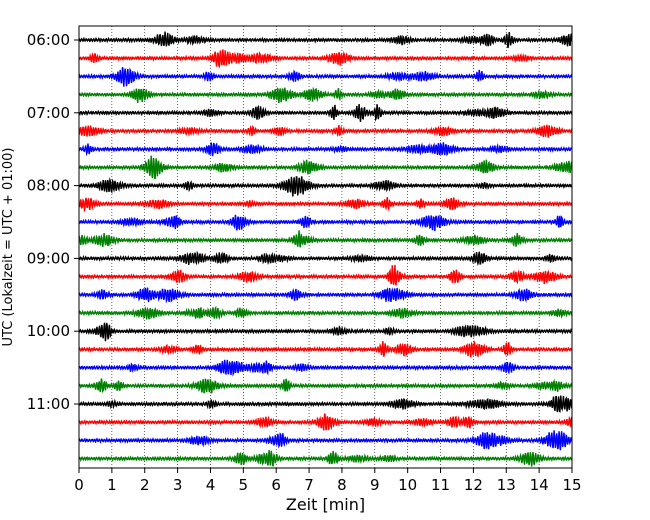 This screenshot has width=650, height=520. I want to click on x-tick-label: 8, so click(342, 485).